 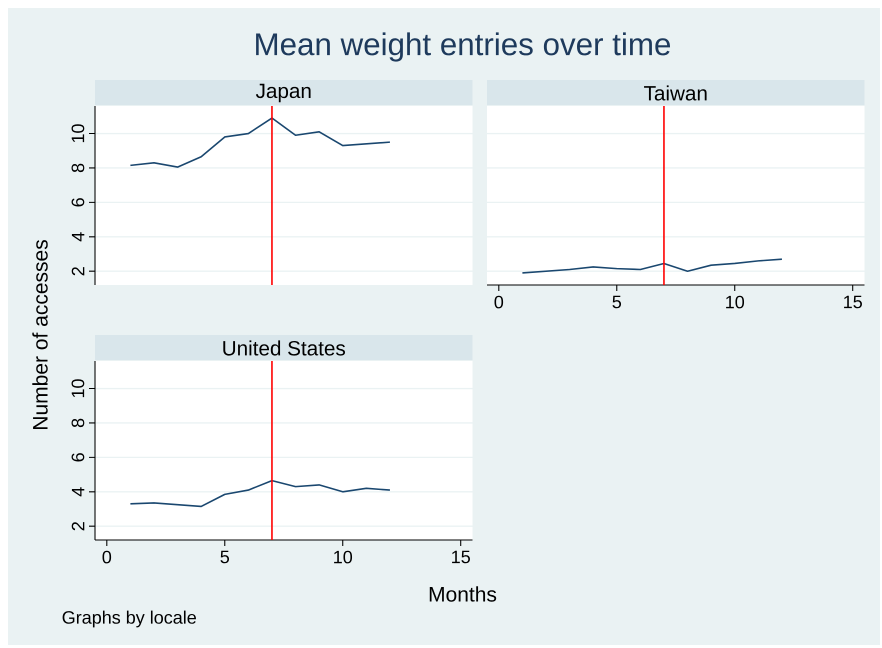 I want to click on chart-subtitle: Japan, so click(x=283, y=93).